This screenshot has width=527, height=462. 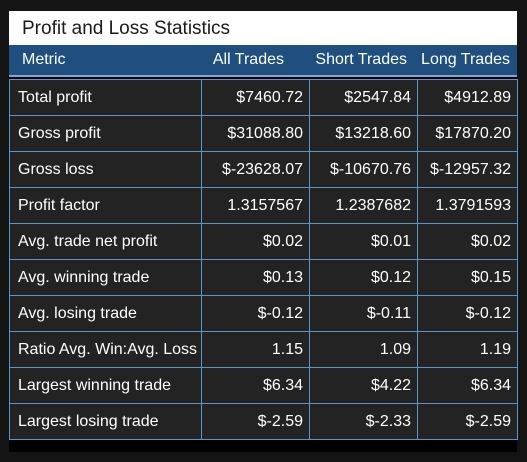 What do you see at coordinates (467, 421) in the screenshot?
I see `long-trades-cell: $-2.59` at bounding box center [467, 421].